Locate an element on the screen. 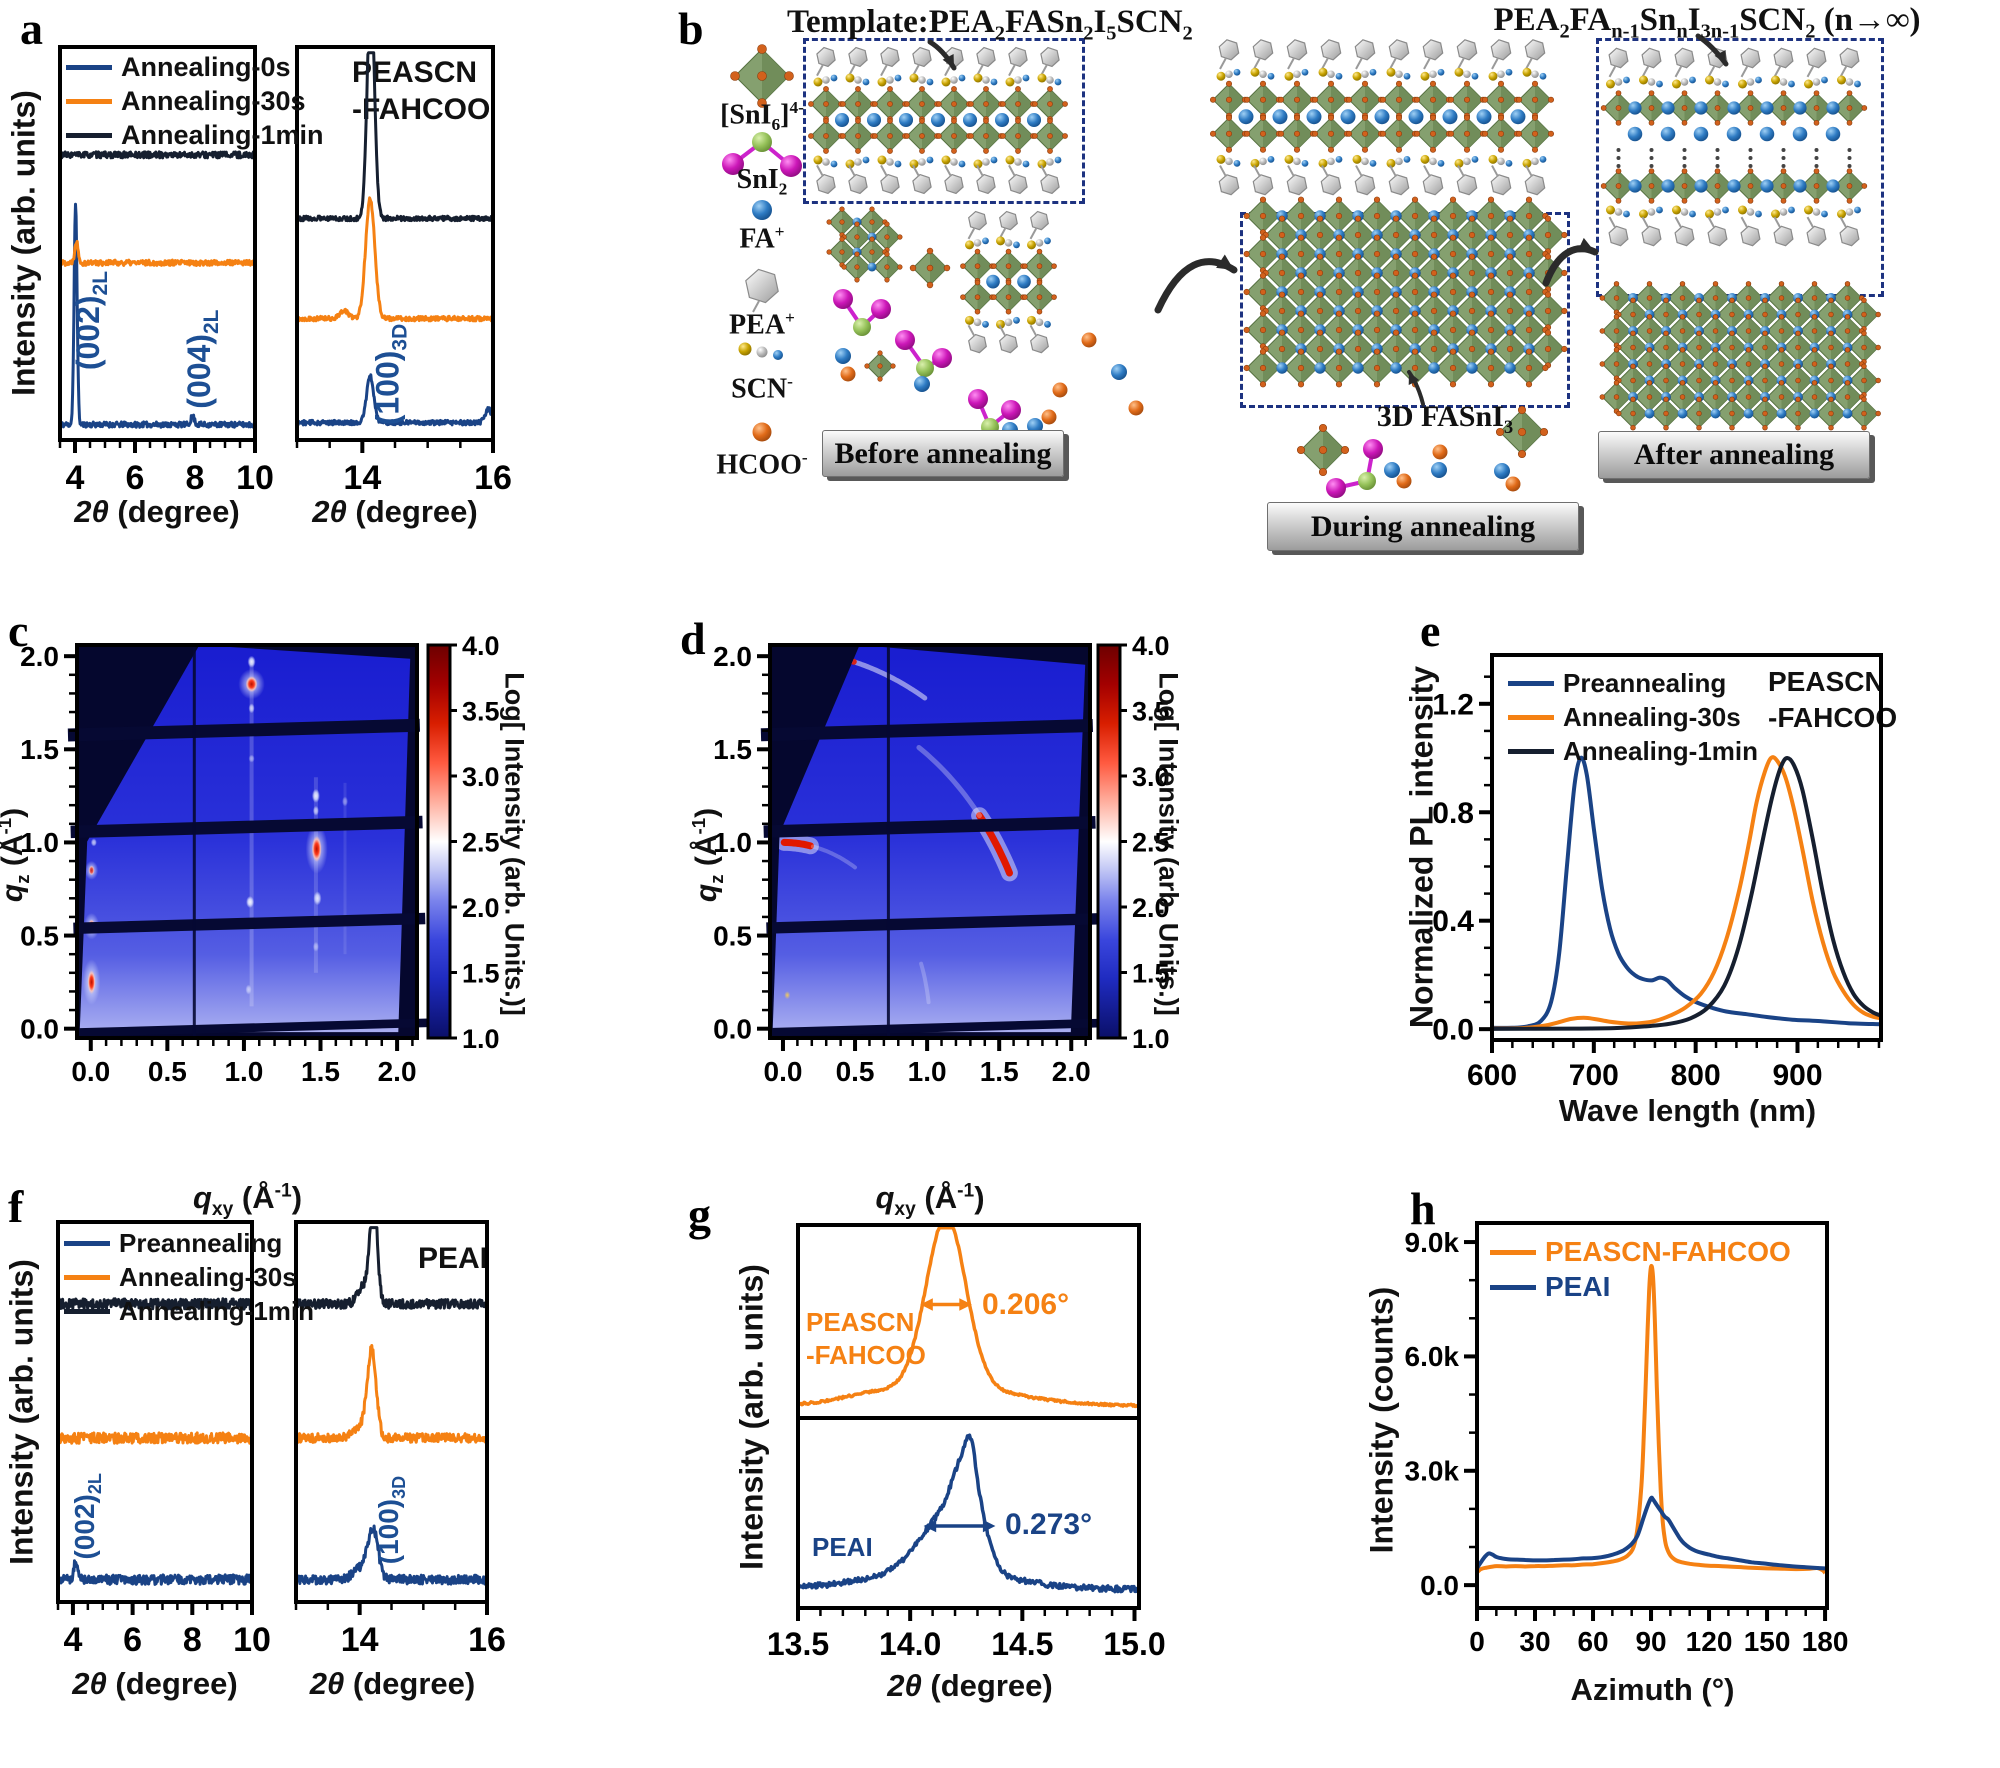 This screenshot has height=1768, width=2000. chart-text: 180 is located at coordinates (1825, 1641).